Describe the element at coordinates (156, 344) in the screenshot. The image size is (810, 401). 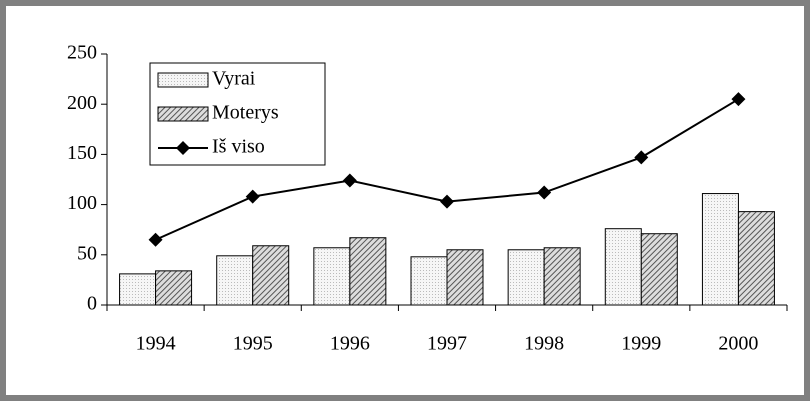
I see `x-tick-label: 1994` at that location.